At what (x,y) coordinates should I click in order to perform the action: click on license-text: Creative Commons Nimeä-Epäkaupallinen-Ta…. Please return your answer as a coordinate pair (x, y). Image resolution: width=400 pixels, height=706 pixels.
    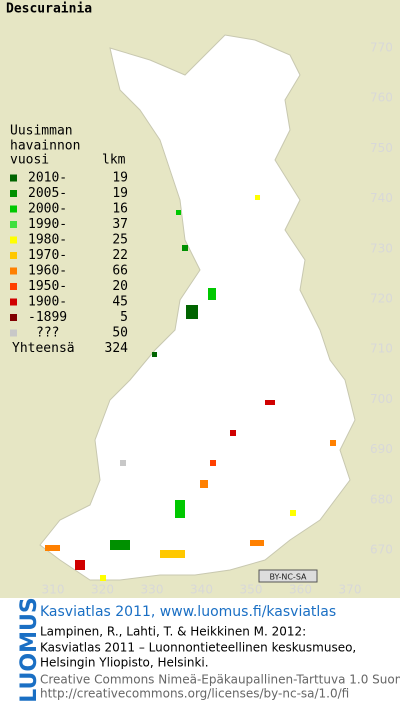
    Looking at the image, I should click on (220, 680).